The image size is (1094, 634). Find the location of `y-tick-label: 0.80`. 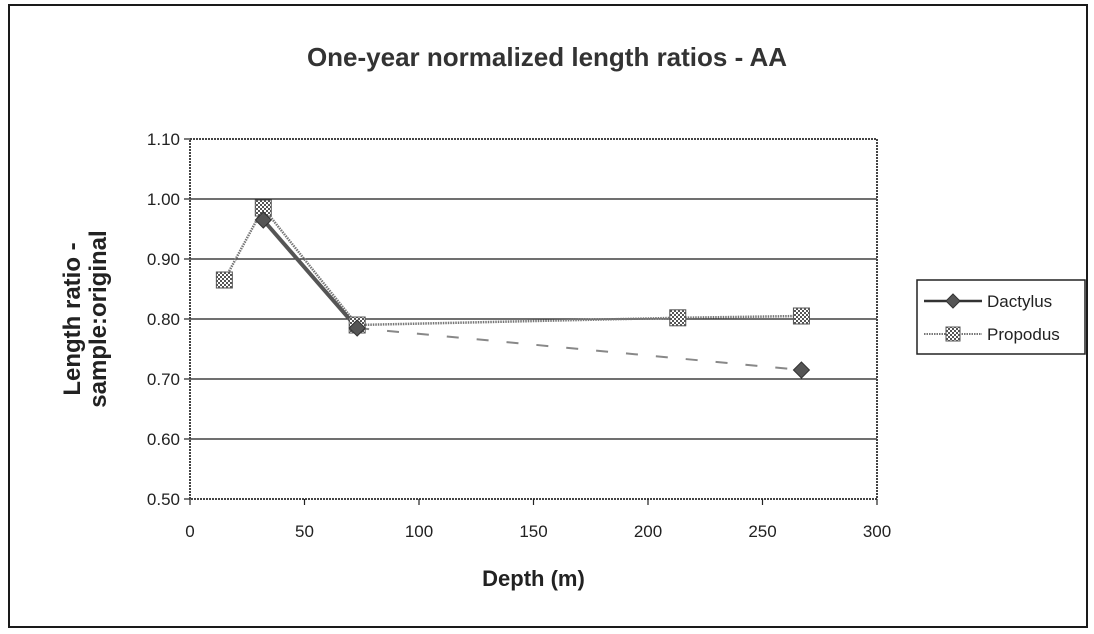

y-tick-label: 0.80 is located at coordinates (163, 319).